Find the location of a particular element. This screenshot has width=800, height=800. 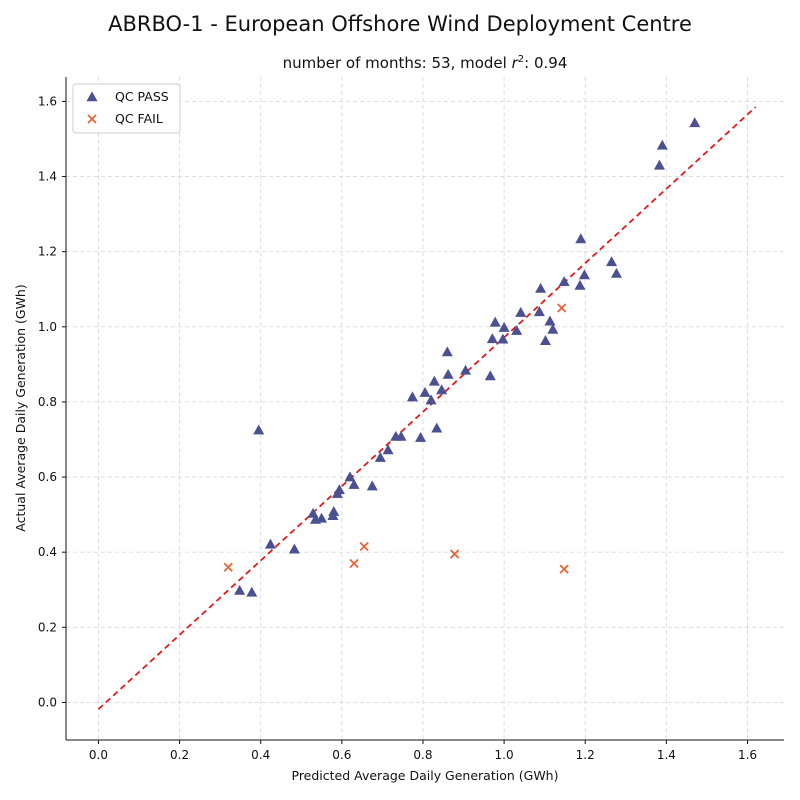

legend: QC PASS QC FAIL is located at coordinates (126, 108).